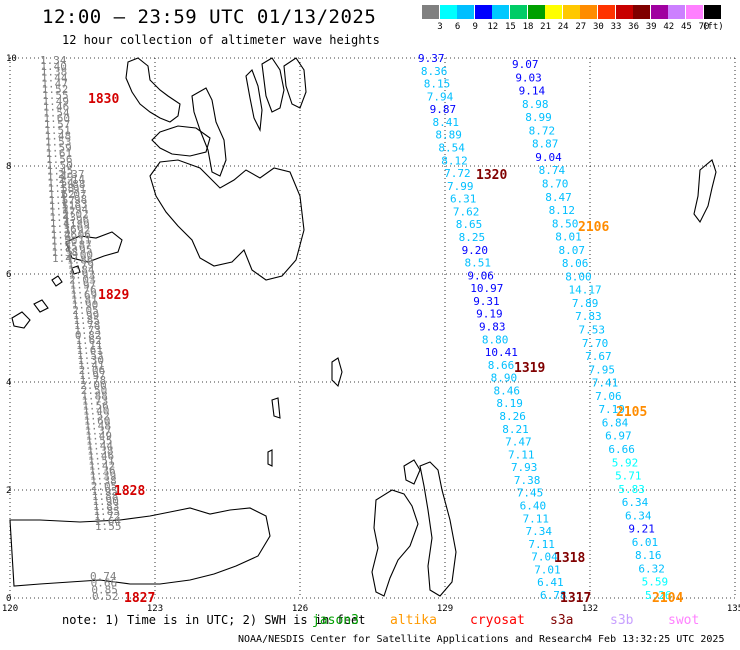 Image resolution: width=740 pixels, height=650 pixels. Describe the element at coordinates (524, 467) in the screenshot. I see `wave-height-value: 7.93` at that location.